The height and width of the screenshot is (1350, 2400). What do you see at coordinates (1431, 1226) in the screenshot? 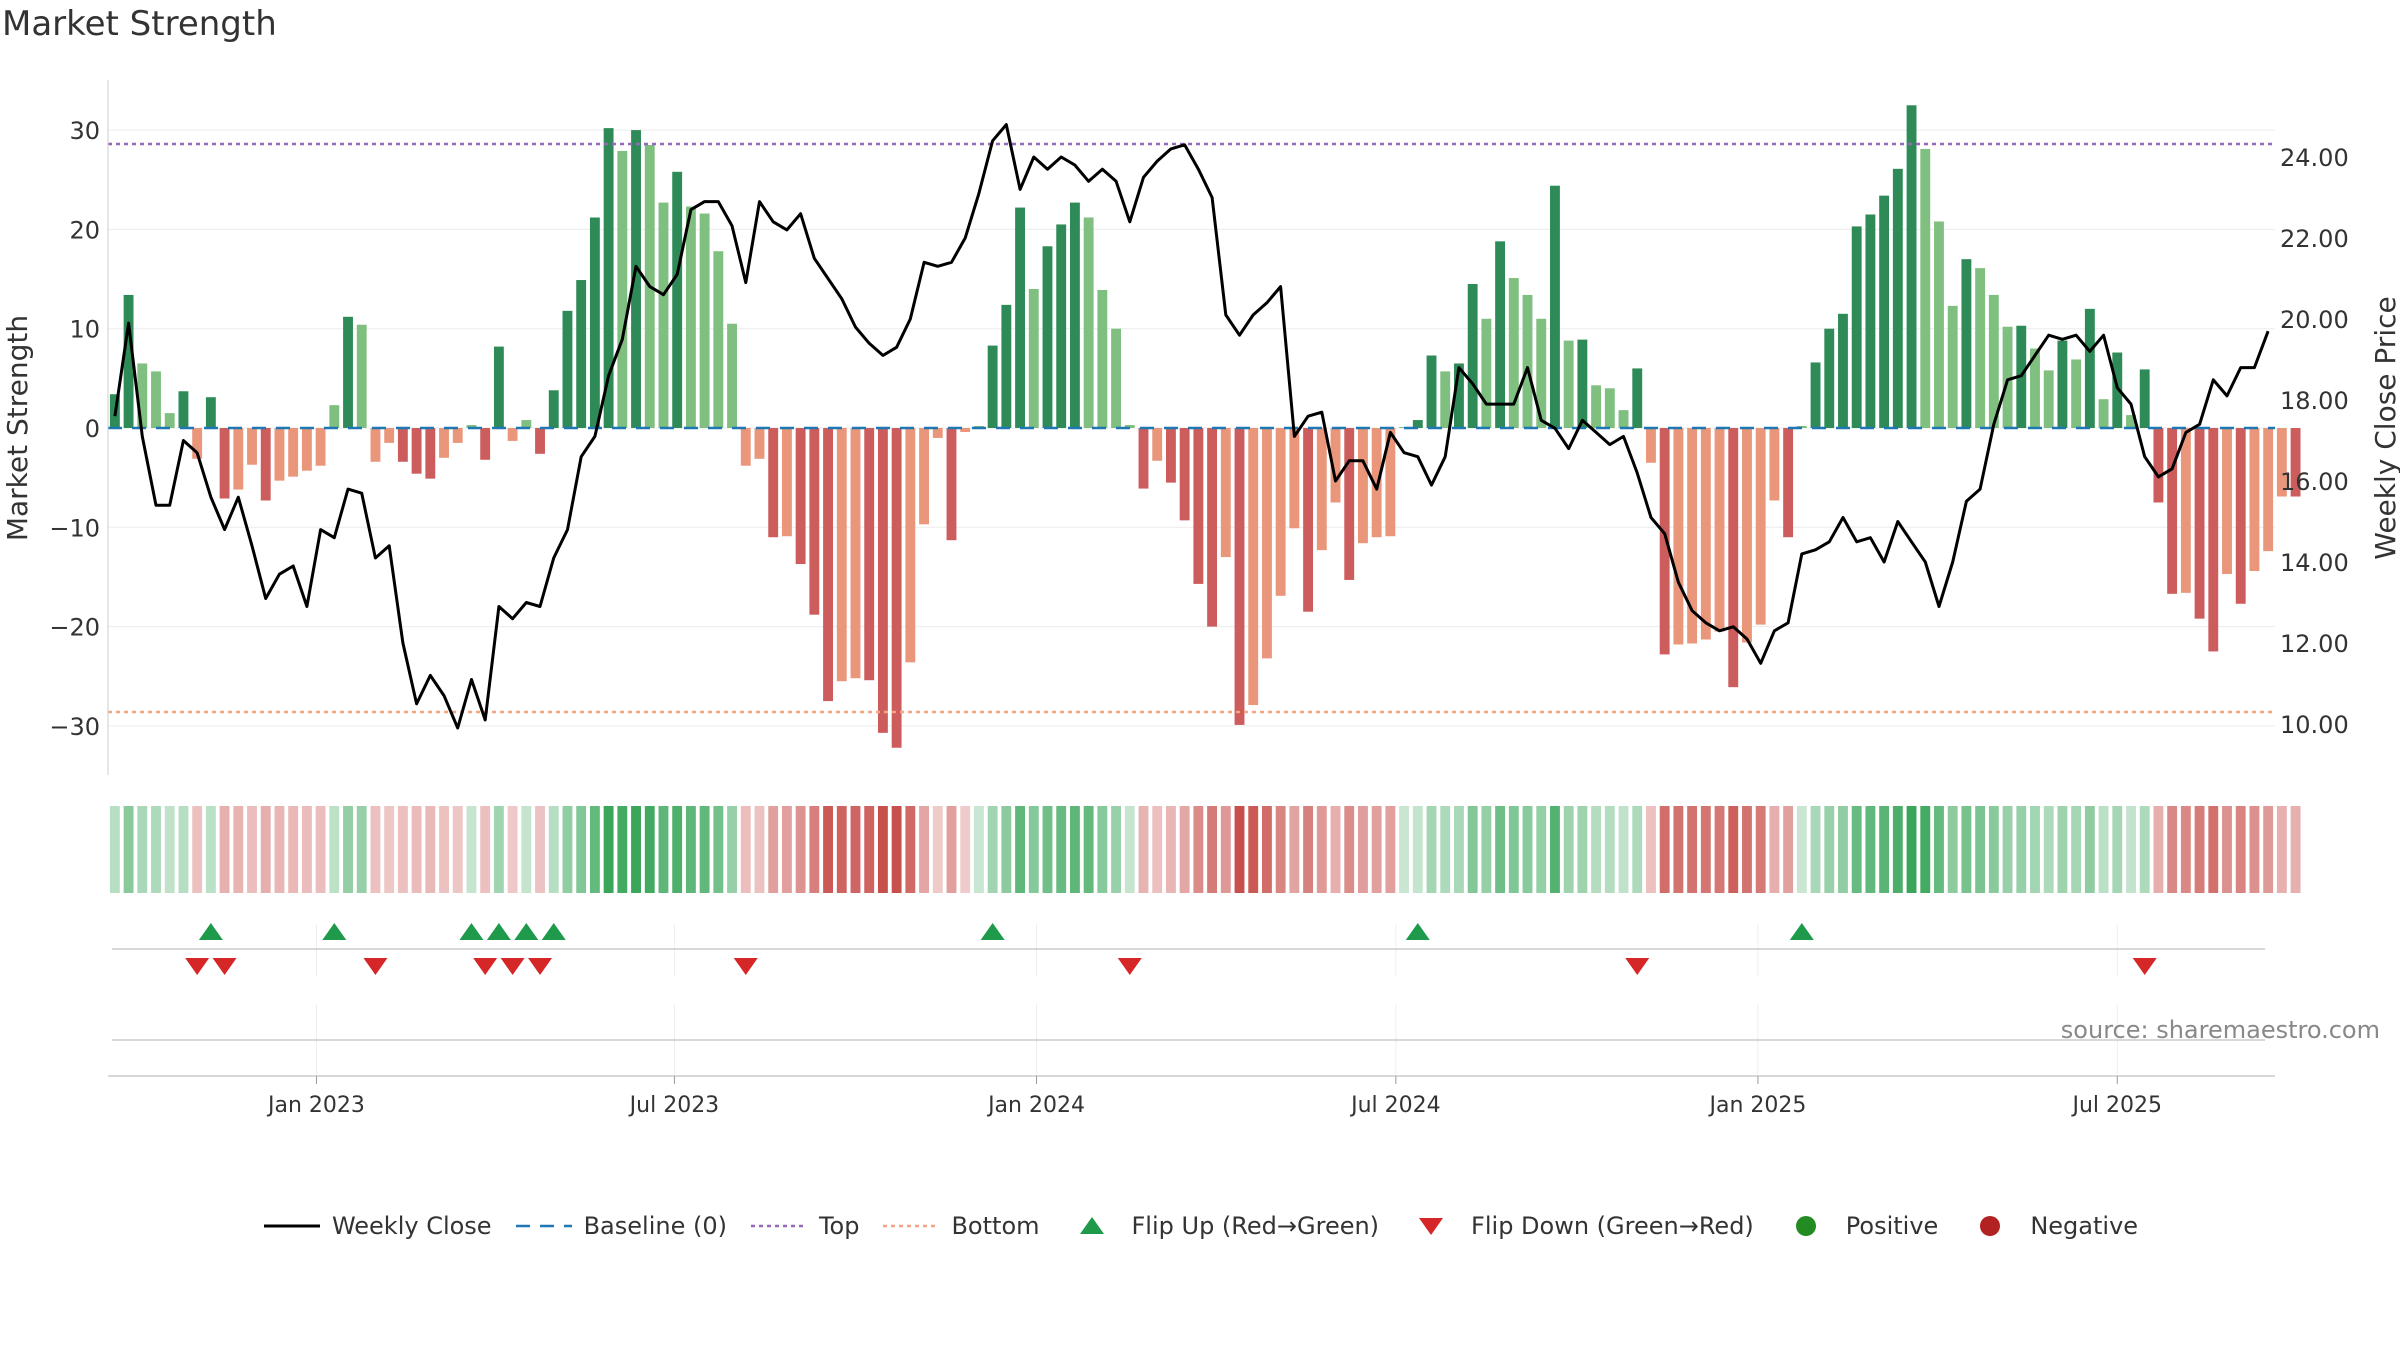
I see `legend-swatch-tri-down` at bounding box center [1431, 1226].